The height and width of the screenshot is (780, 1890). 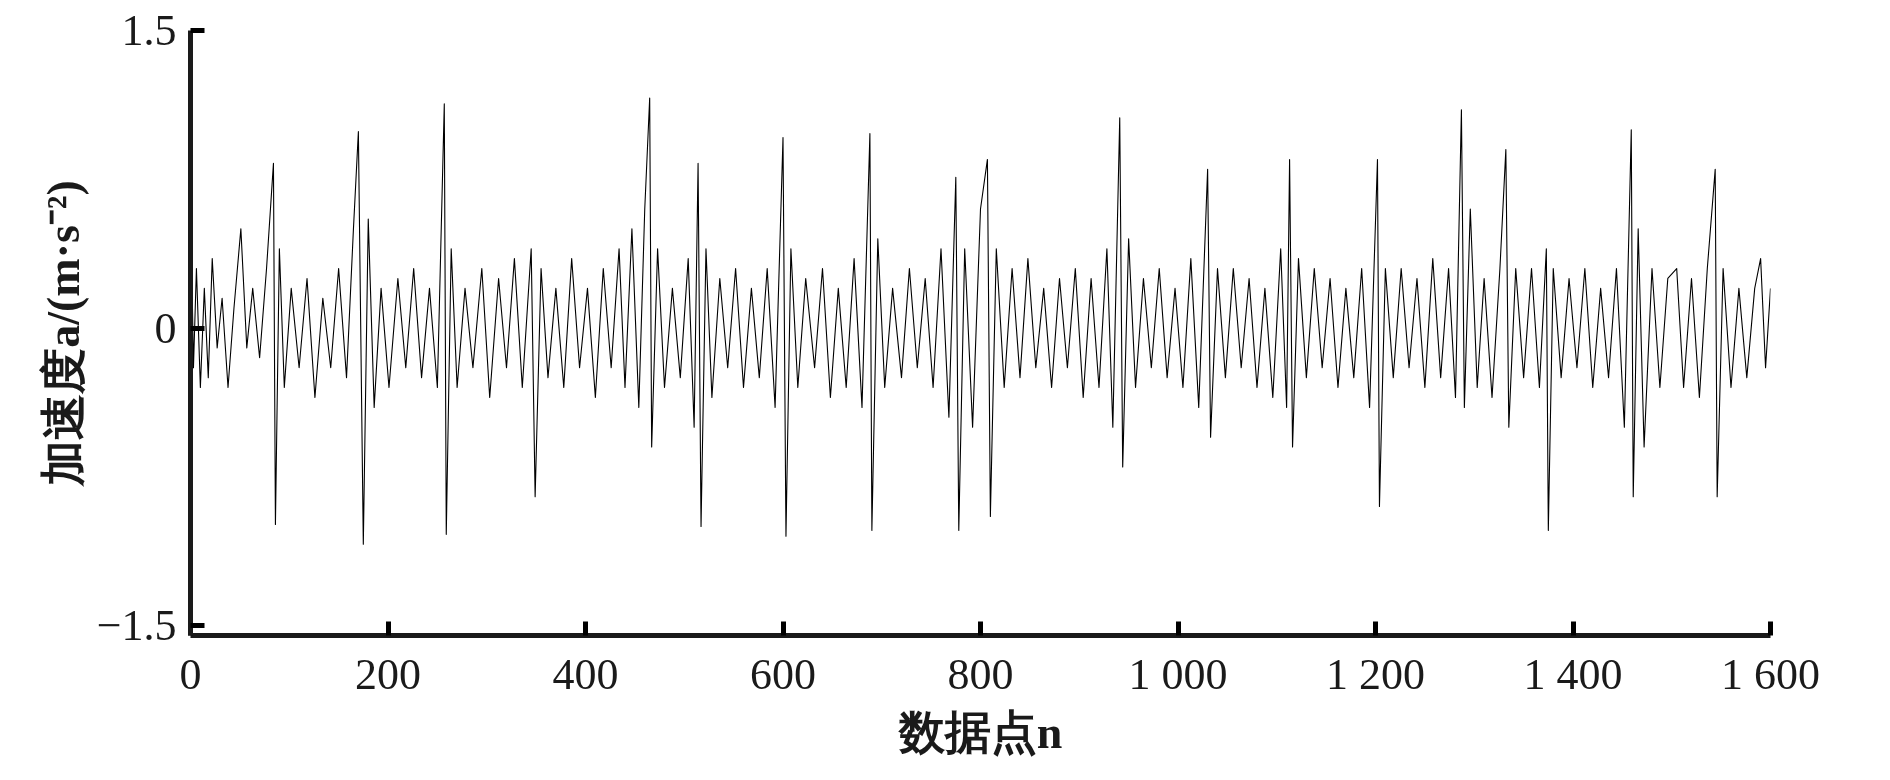 I want to click on x-tick-label: 1 600, so click(x=1770, y=674).